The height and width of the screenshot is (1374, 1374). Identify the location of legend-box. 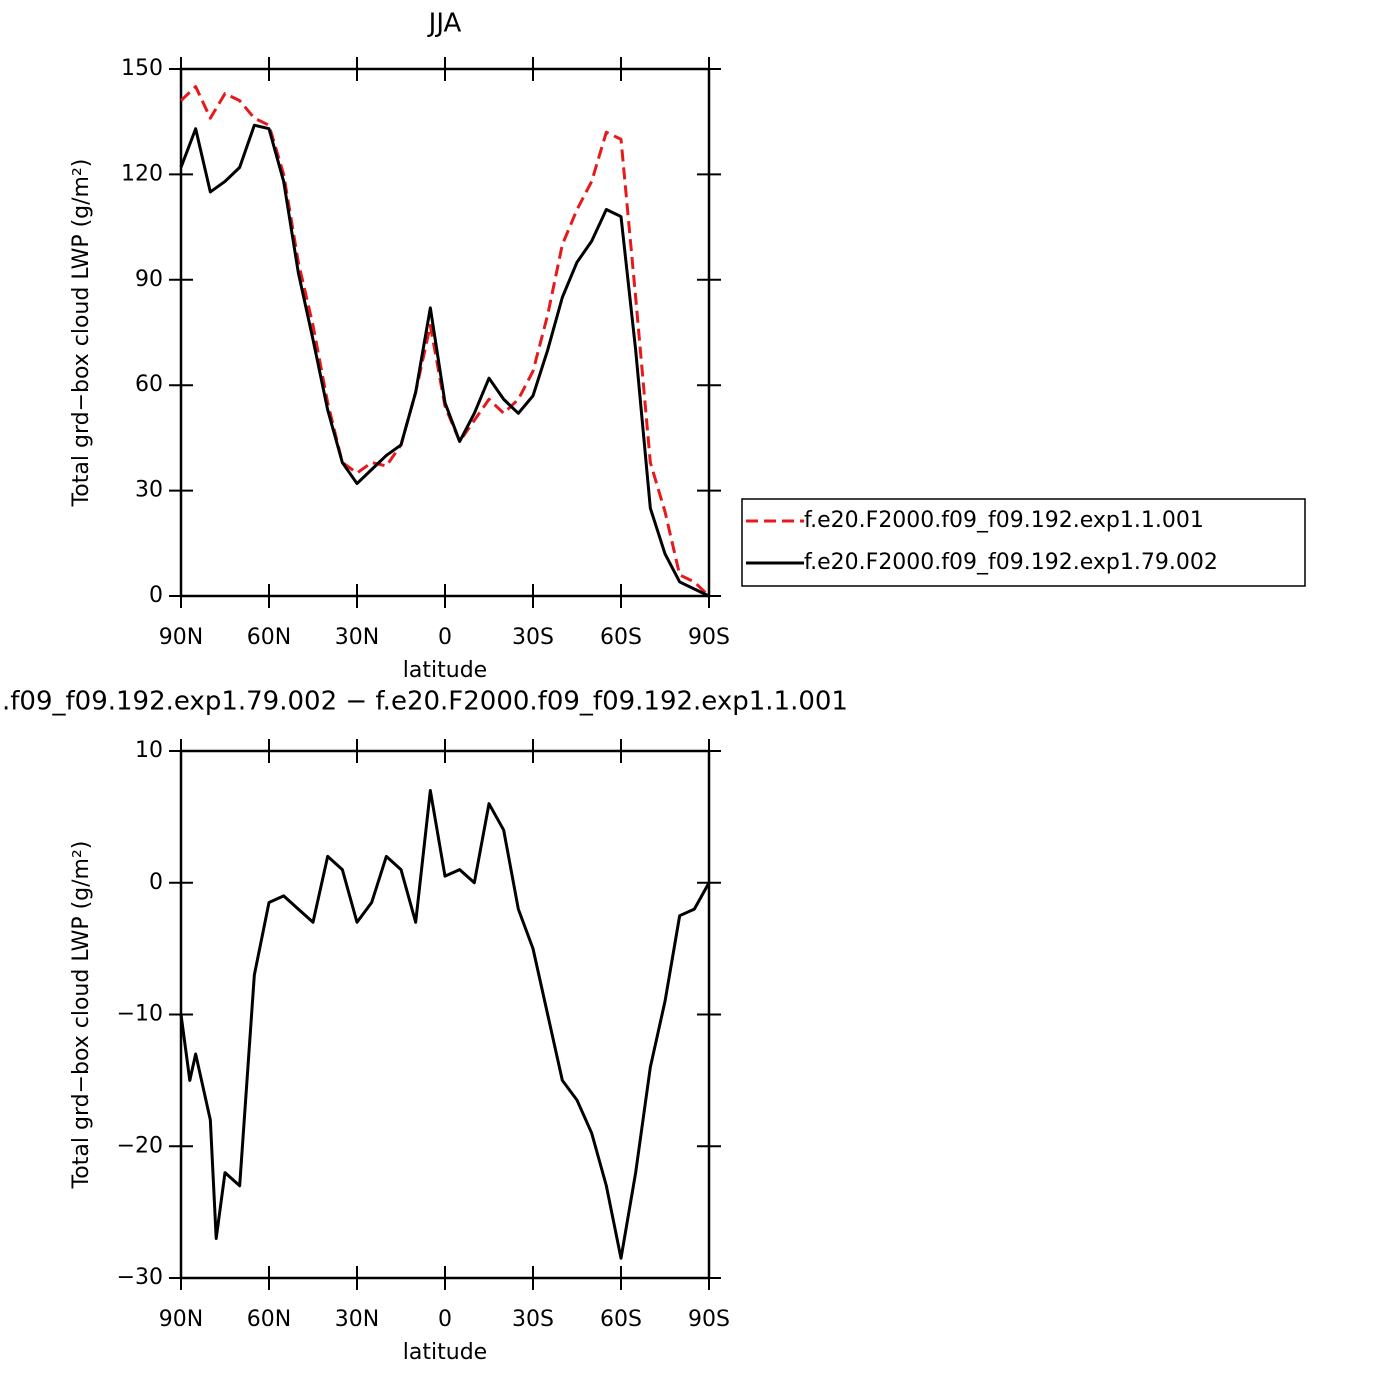
(1023, 542).